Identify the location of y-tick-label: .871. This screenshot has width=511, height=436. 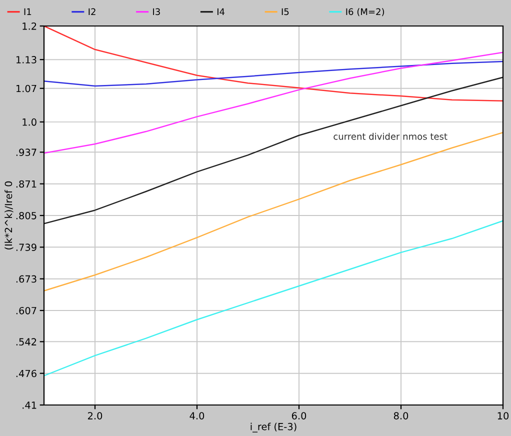
(26, 184).